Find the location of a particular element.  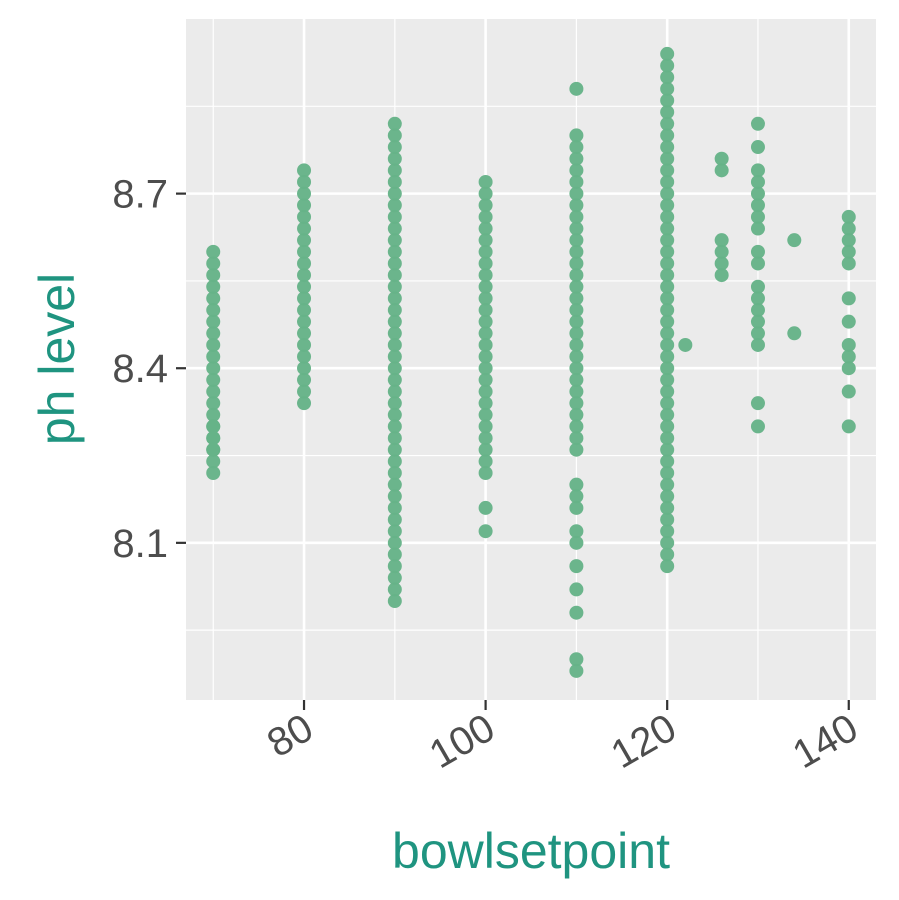

y-tick-label: 8.4 is located at coordinates (140, 369).